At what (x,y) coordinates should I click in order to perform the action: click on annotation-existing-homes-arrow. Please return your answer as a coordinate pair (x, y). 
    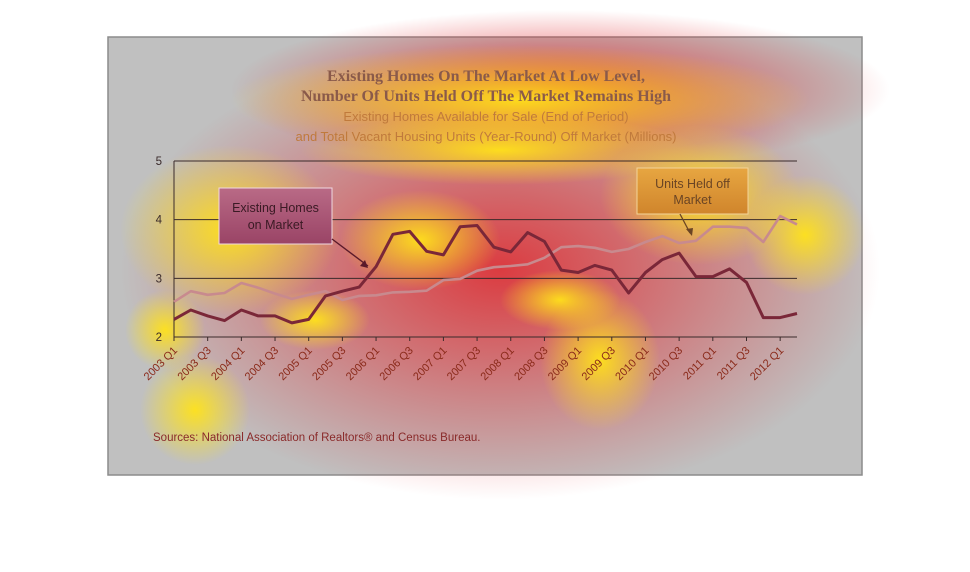
    Looking at the image, I should click on (350, 252).